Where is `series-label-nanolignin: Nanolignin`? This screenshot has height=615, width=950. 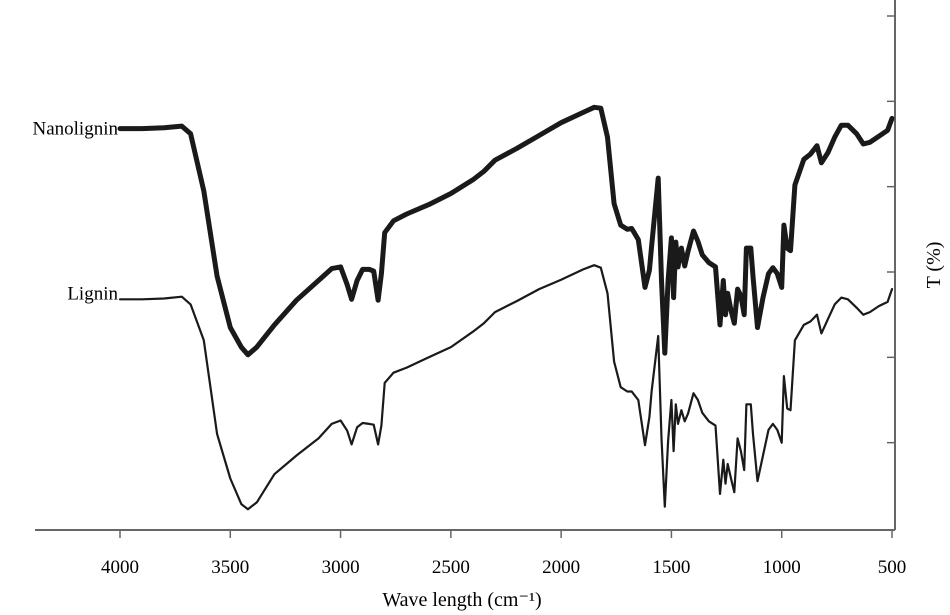 series-label-nanolignin: Nanolignin is located at coordinates (76, 129).